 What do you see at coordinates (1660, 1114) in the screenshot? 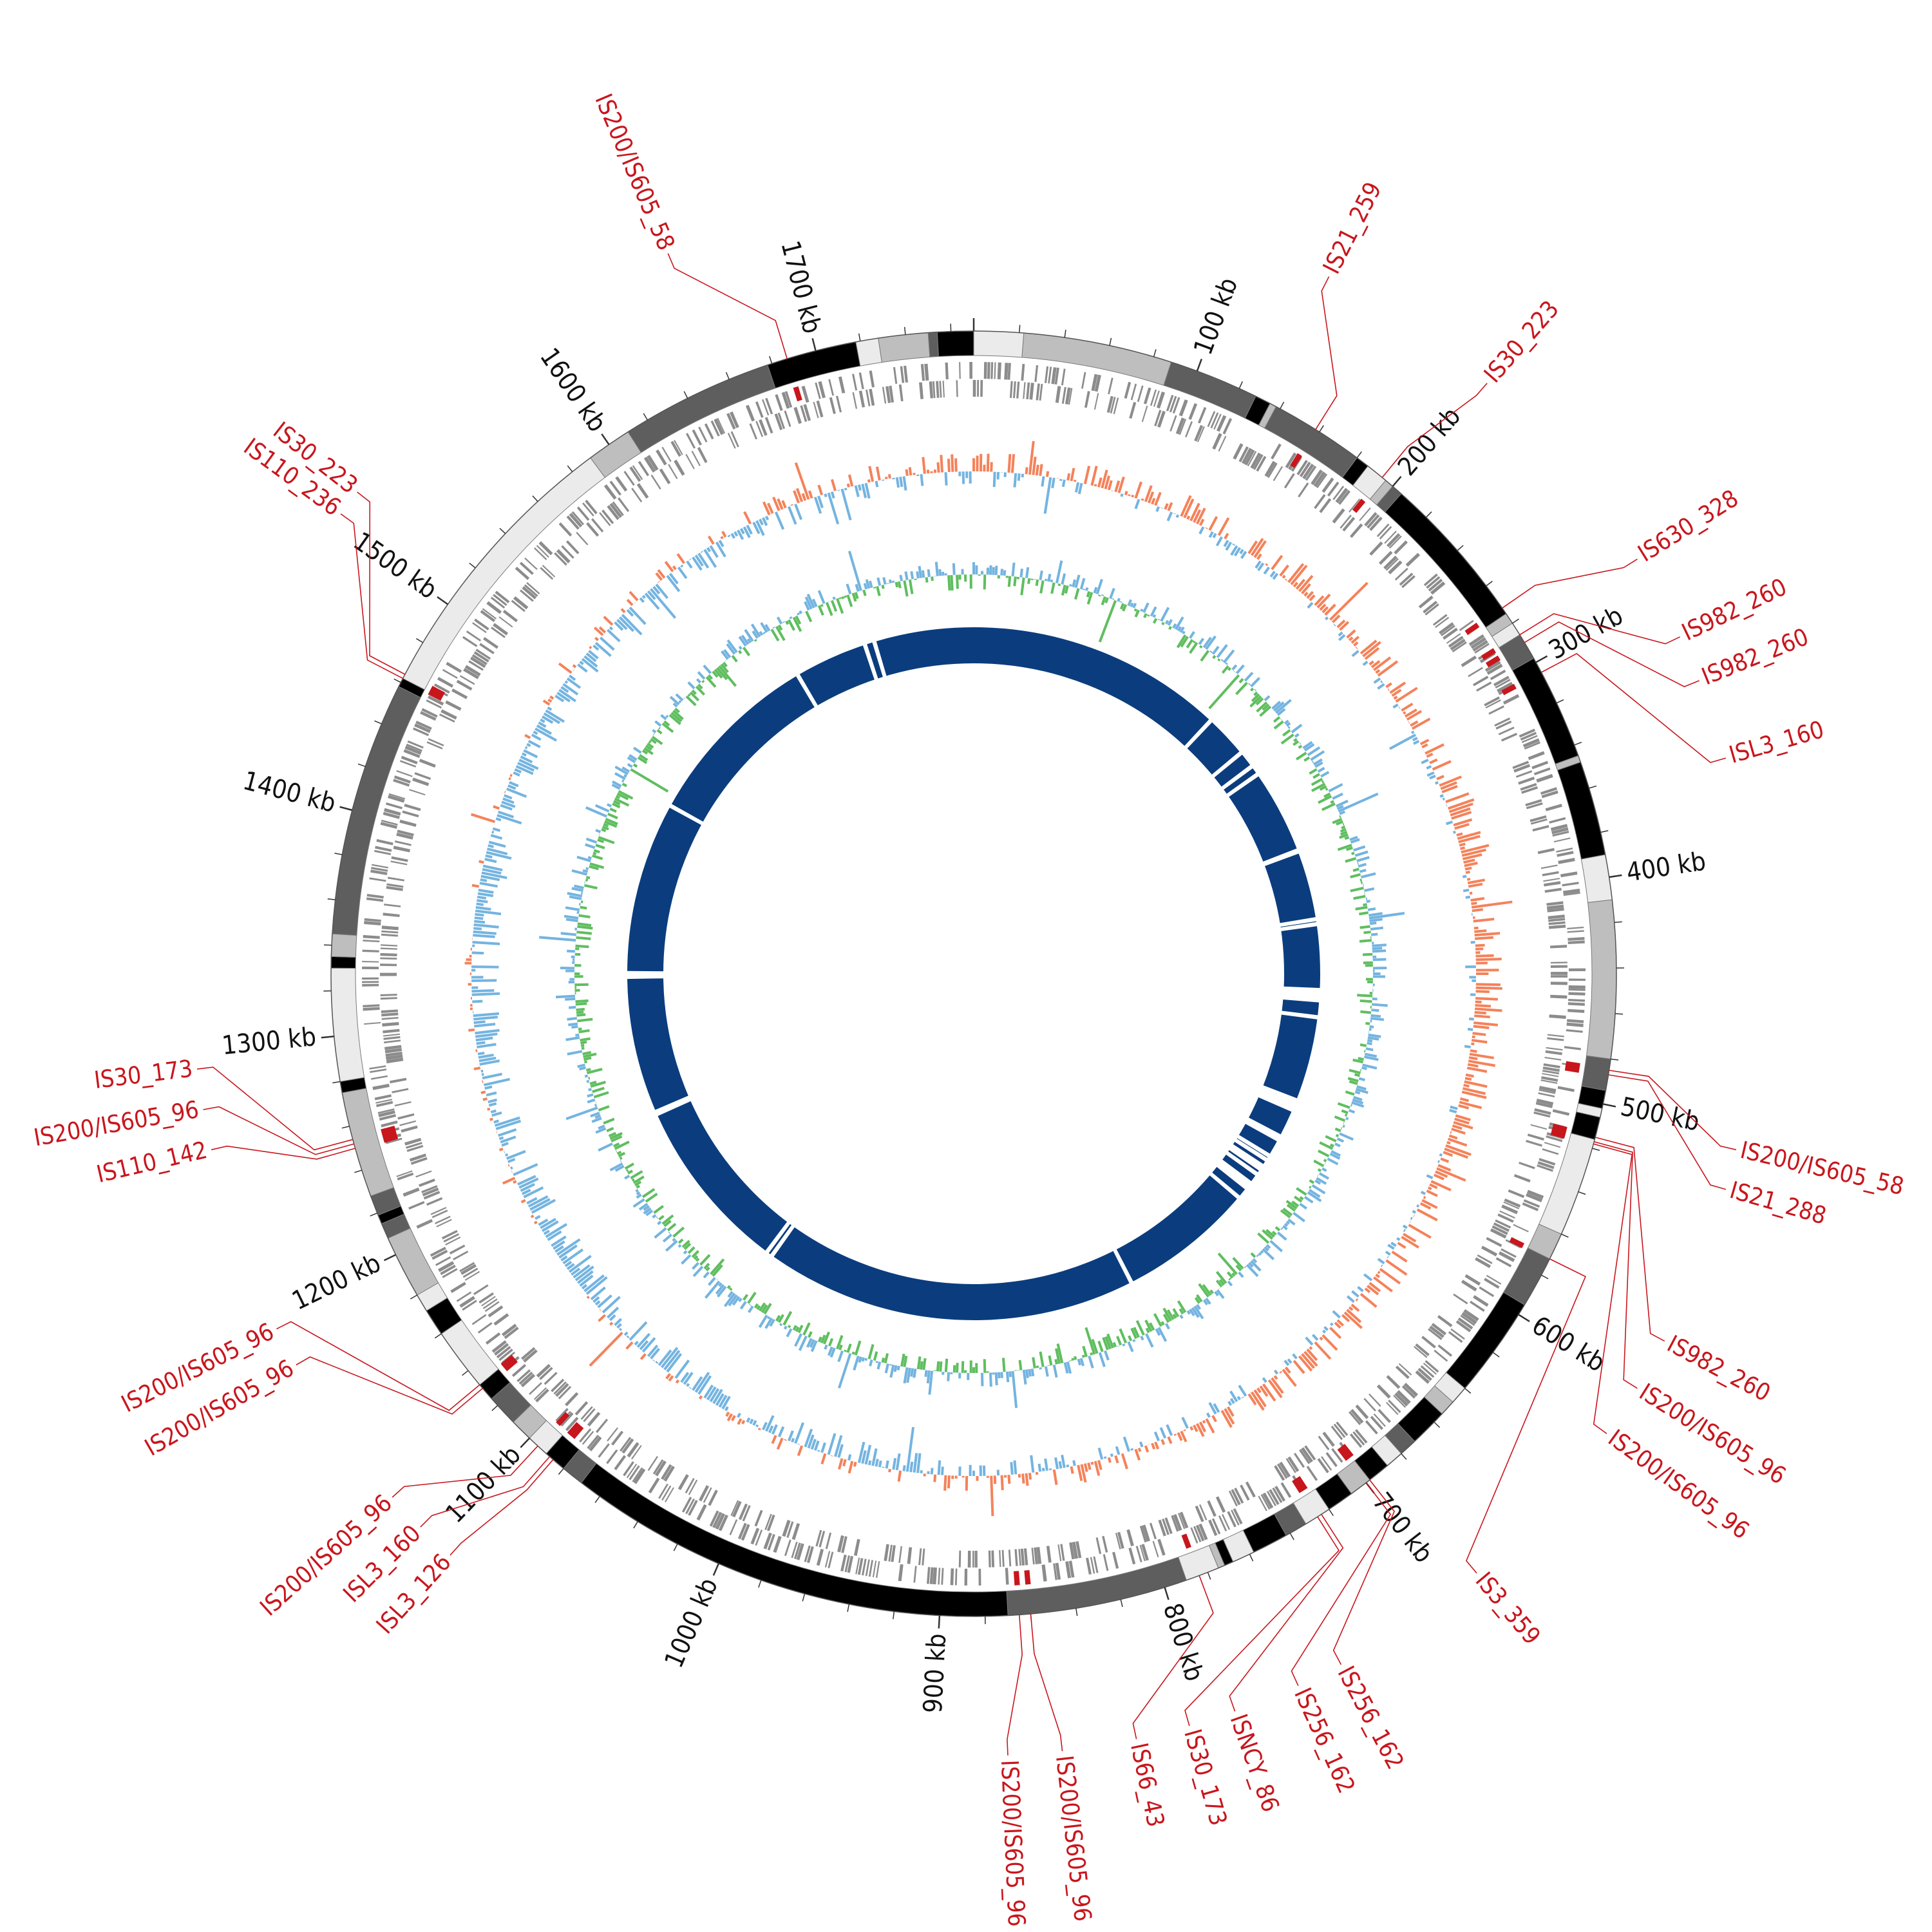
I see `tick-label: 500 kb` at bounding box center [1660, 1114].